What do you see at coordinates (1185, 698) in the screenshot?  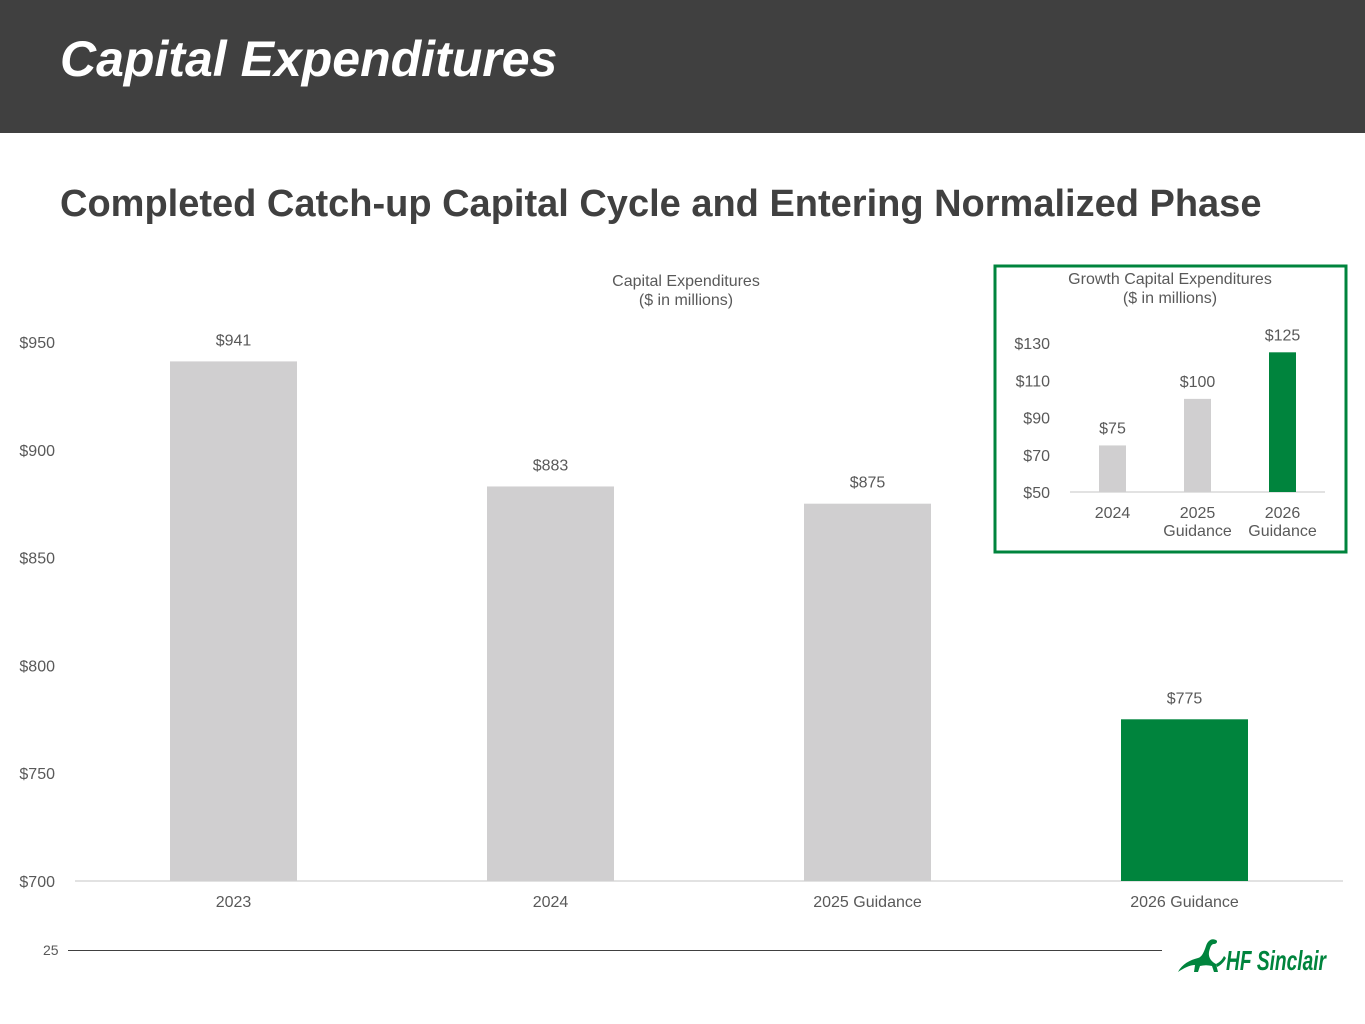 I see `data-label: $775` at bounding box center [1185, 698].